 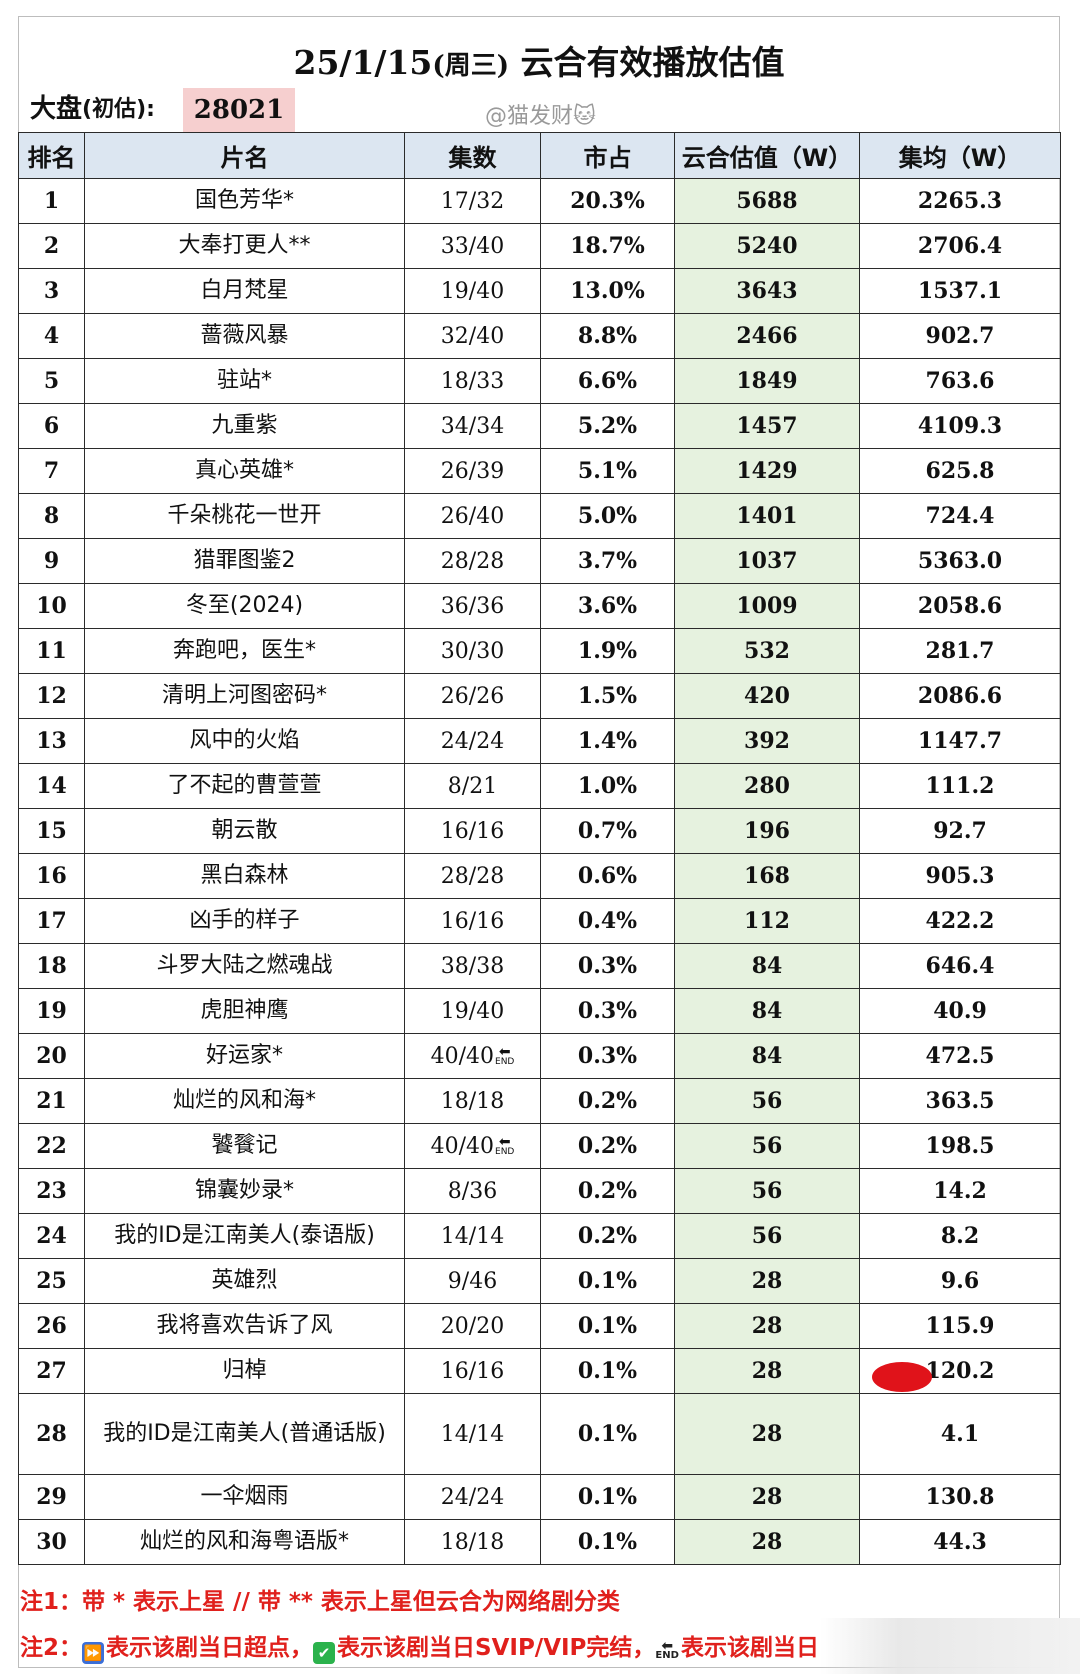 What do you see at coordinates (767, 831) in the screenshot?
I see `estimate-cell: 196` at bounding box center [767, 831].